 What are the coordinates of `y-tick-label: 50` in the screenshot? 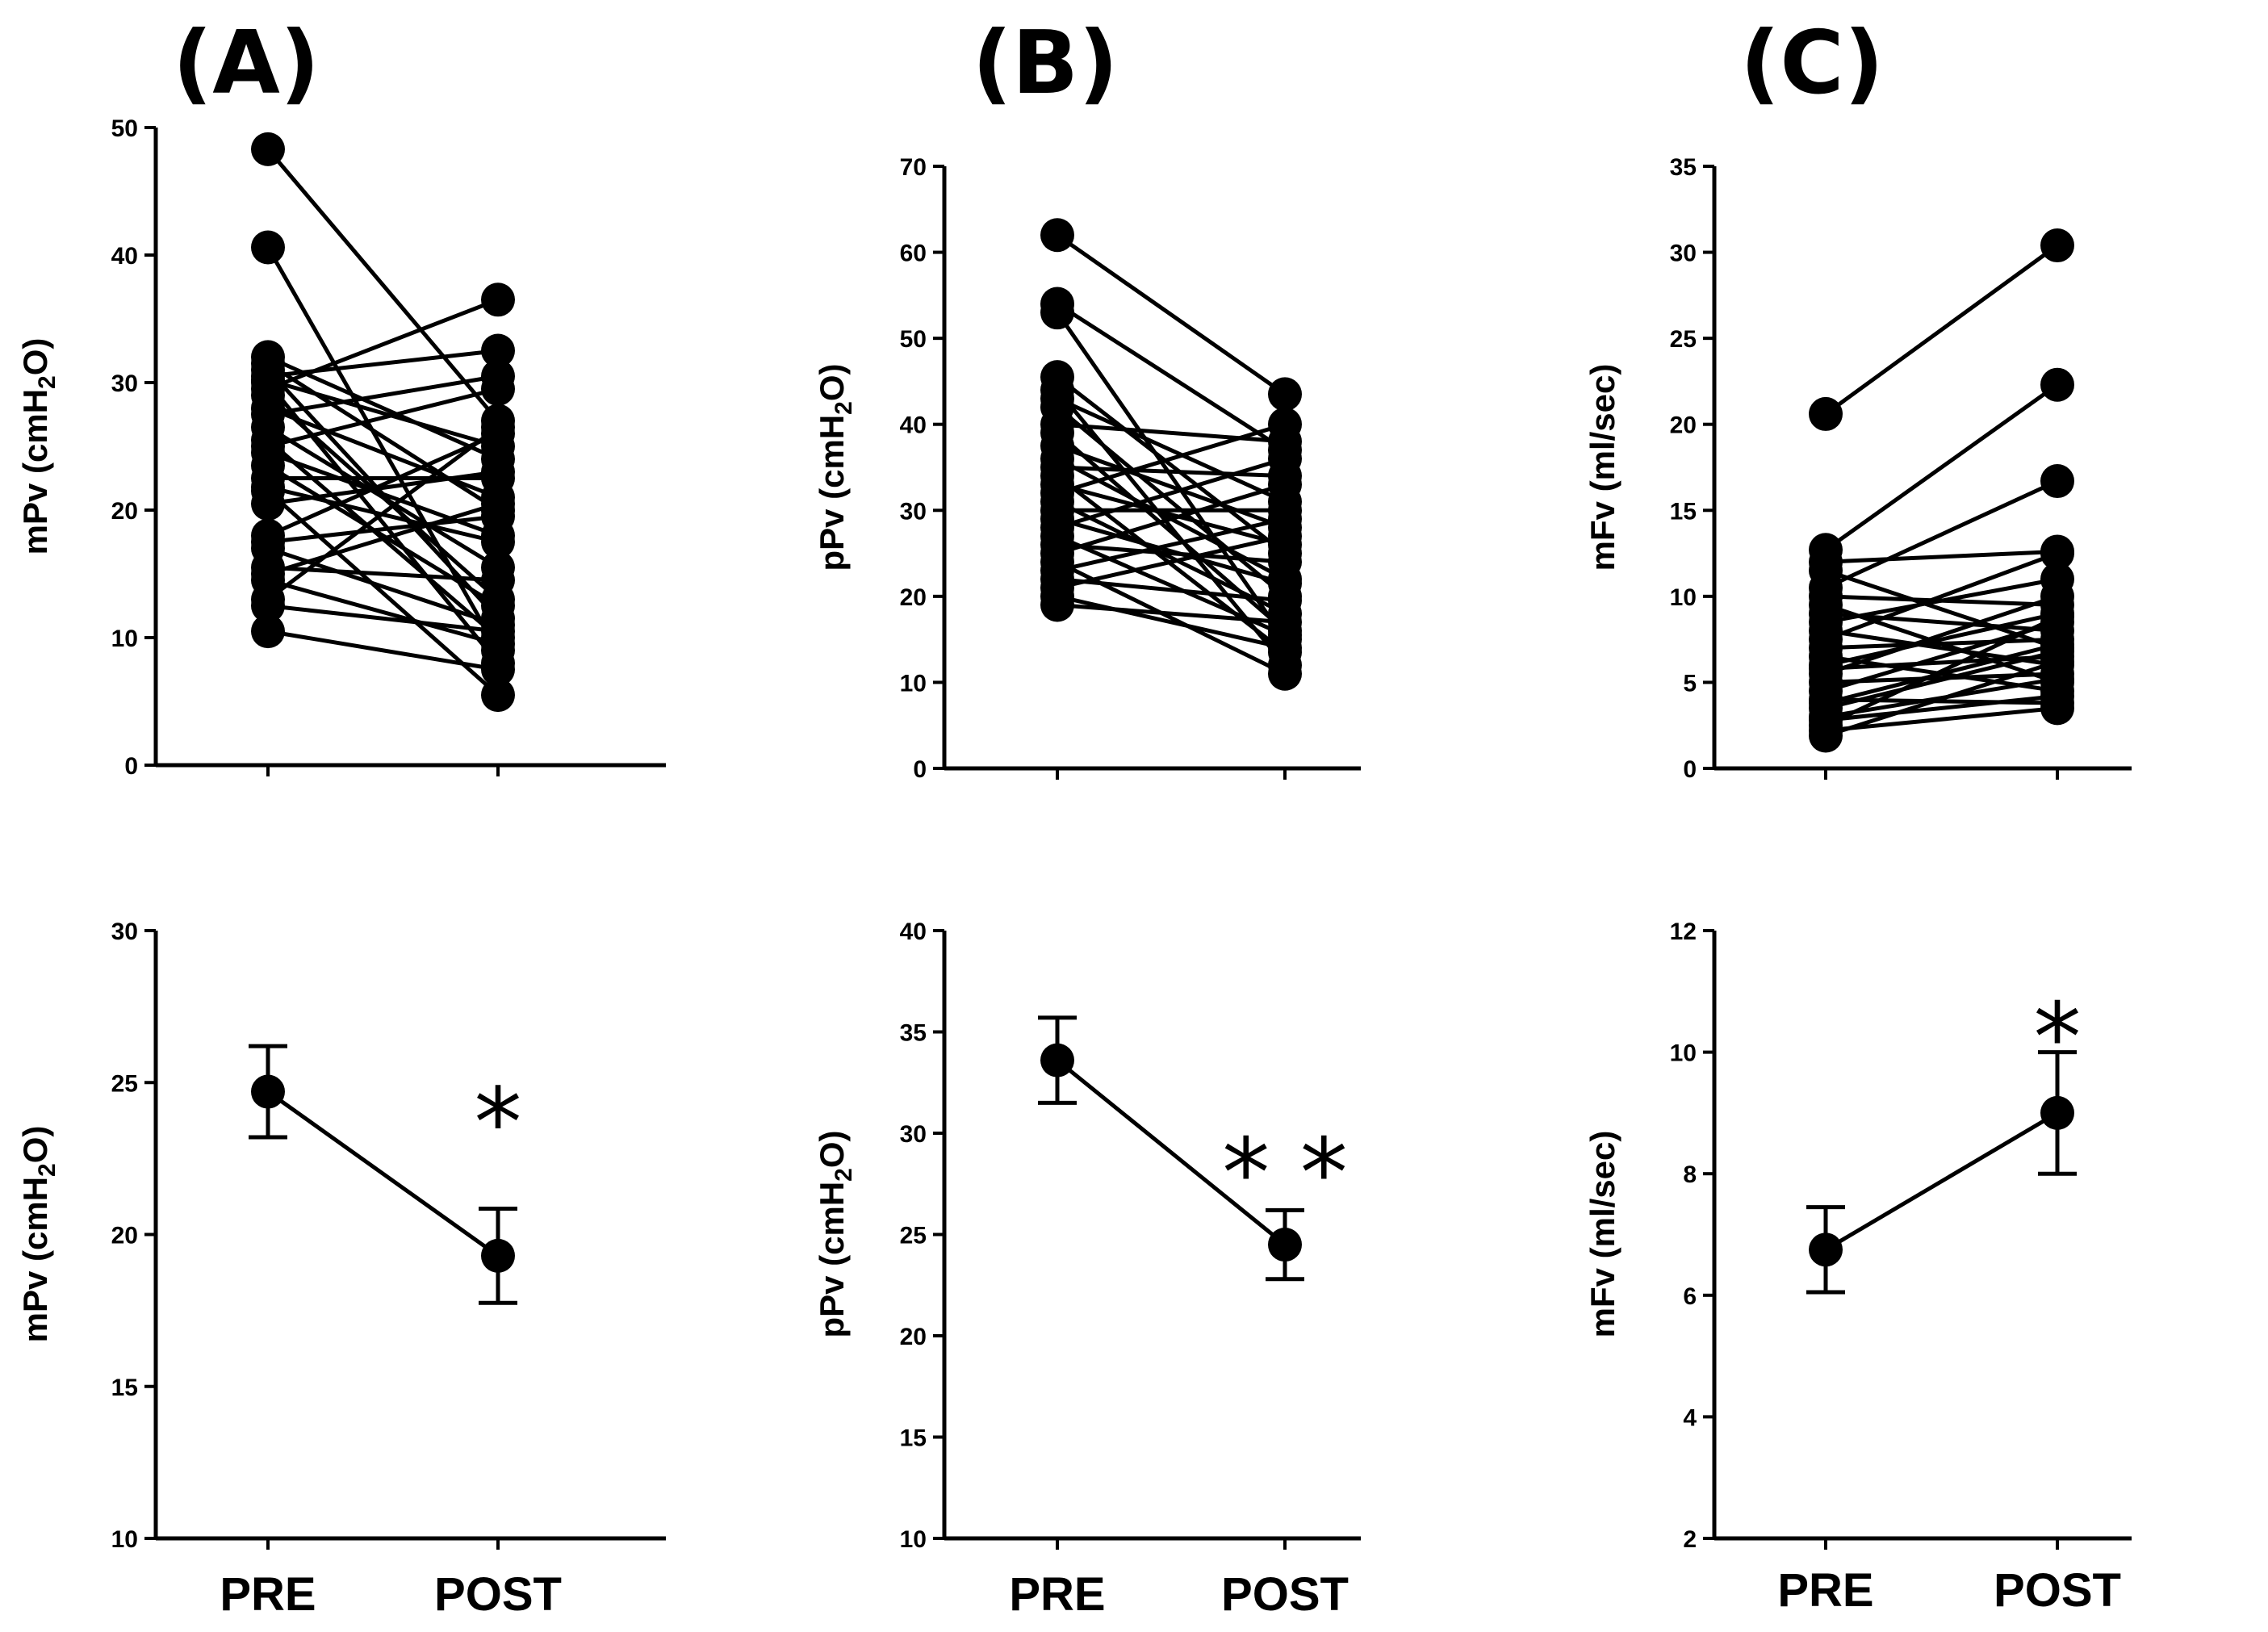 It's located at (914, 339).